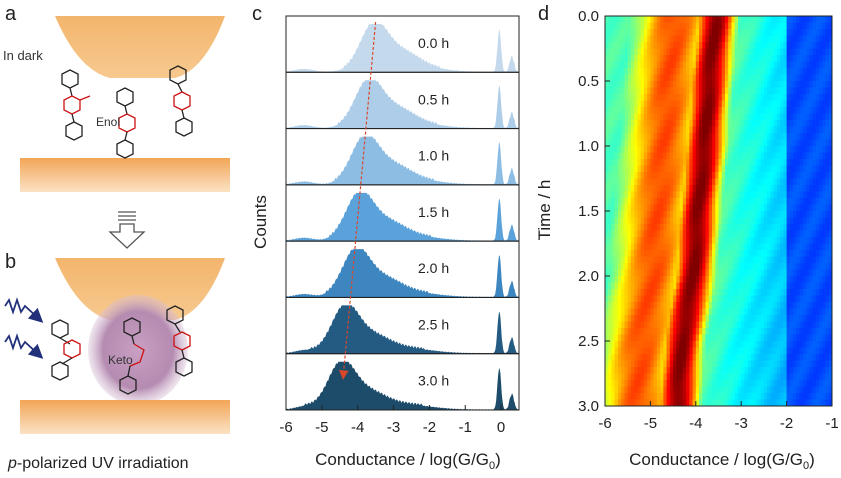  What do you see at coordinates (402, 459) in the screenshot?
I see `histogram-x-label-text: Conductance / log(G/G` at bounding box center [402, 459].